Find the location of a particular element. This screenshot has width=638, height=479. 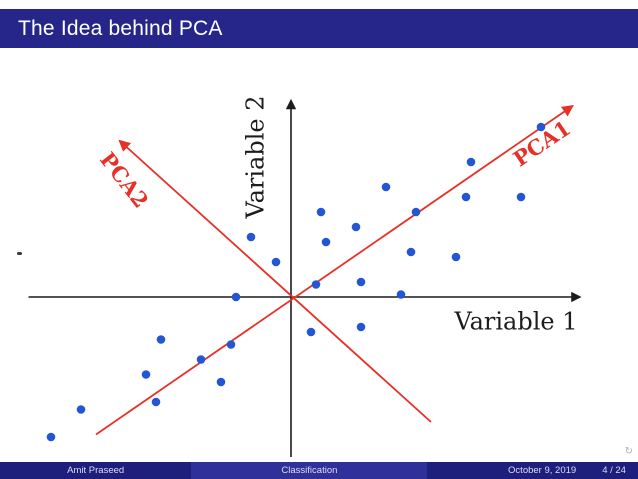

footer-date: October 9, 2019 is located at coordinates (542, 470).